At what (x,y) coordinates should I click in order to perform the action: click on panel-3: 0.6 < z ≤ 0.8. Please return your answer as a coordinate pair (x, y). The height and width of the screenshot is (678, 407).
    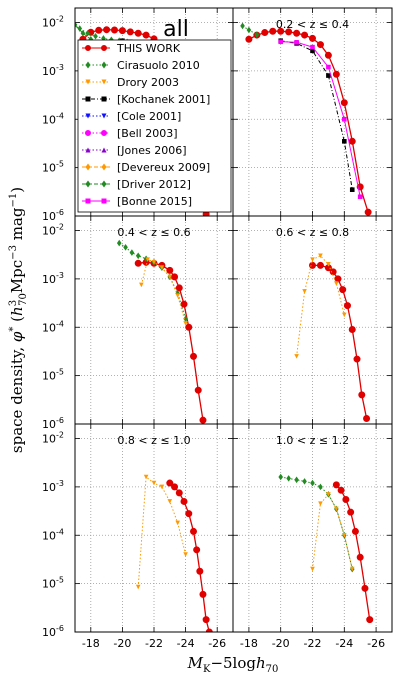
    Looking at the image, I should click on (312, 320).